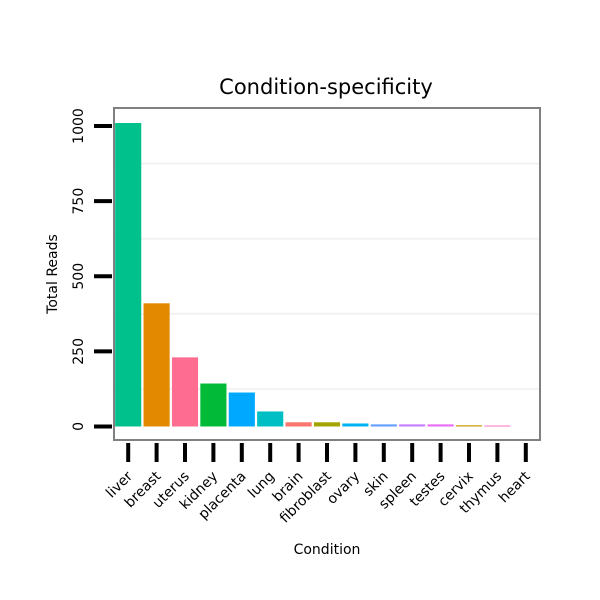  What do you see at coordinates (79, 276) in the screenshot?
I see `y-tick-label: 500` at bounding box center [79, 276].